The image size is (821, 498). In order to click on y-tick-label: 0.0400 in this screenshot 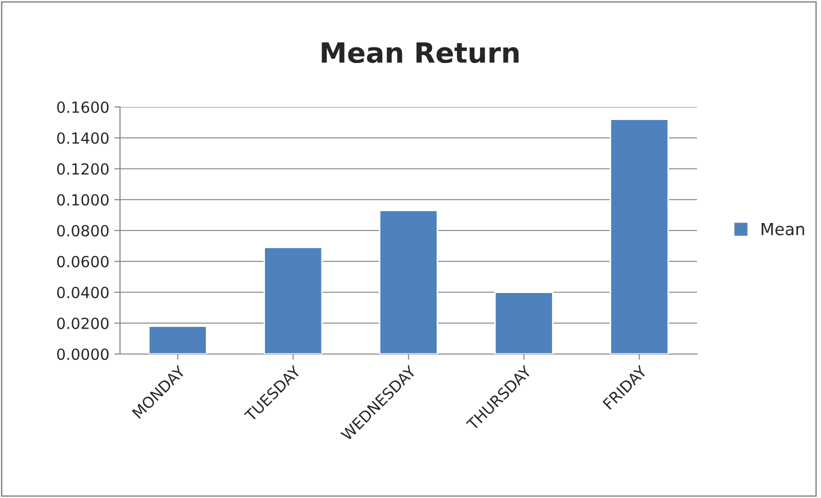, I will do `click(83, 292)`.